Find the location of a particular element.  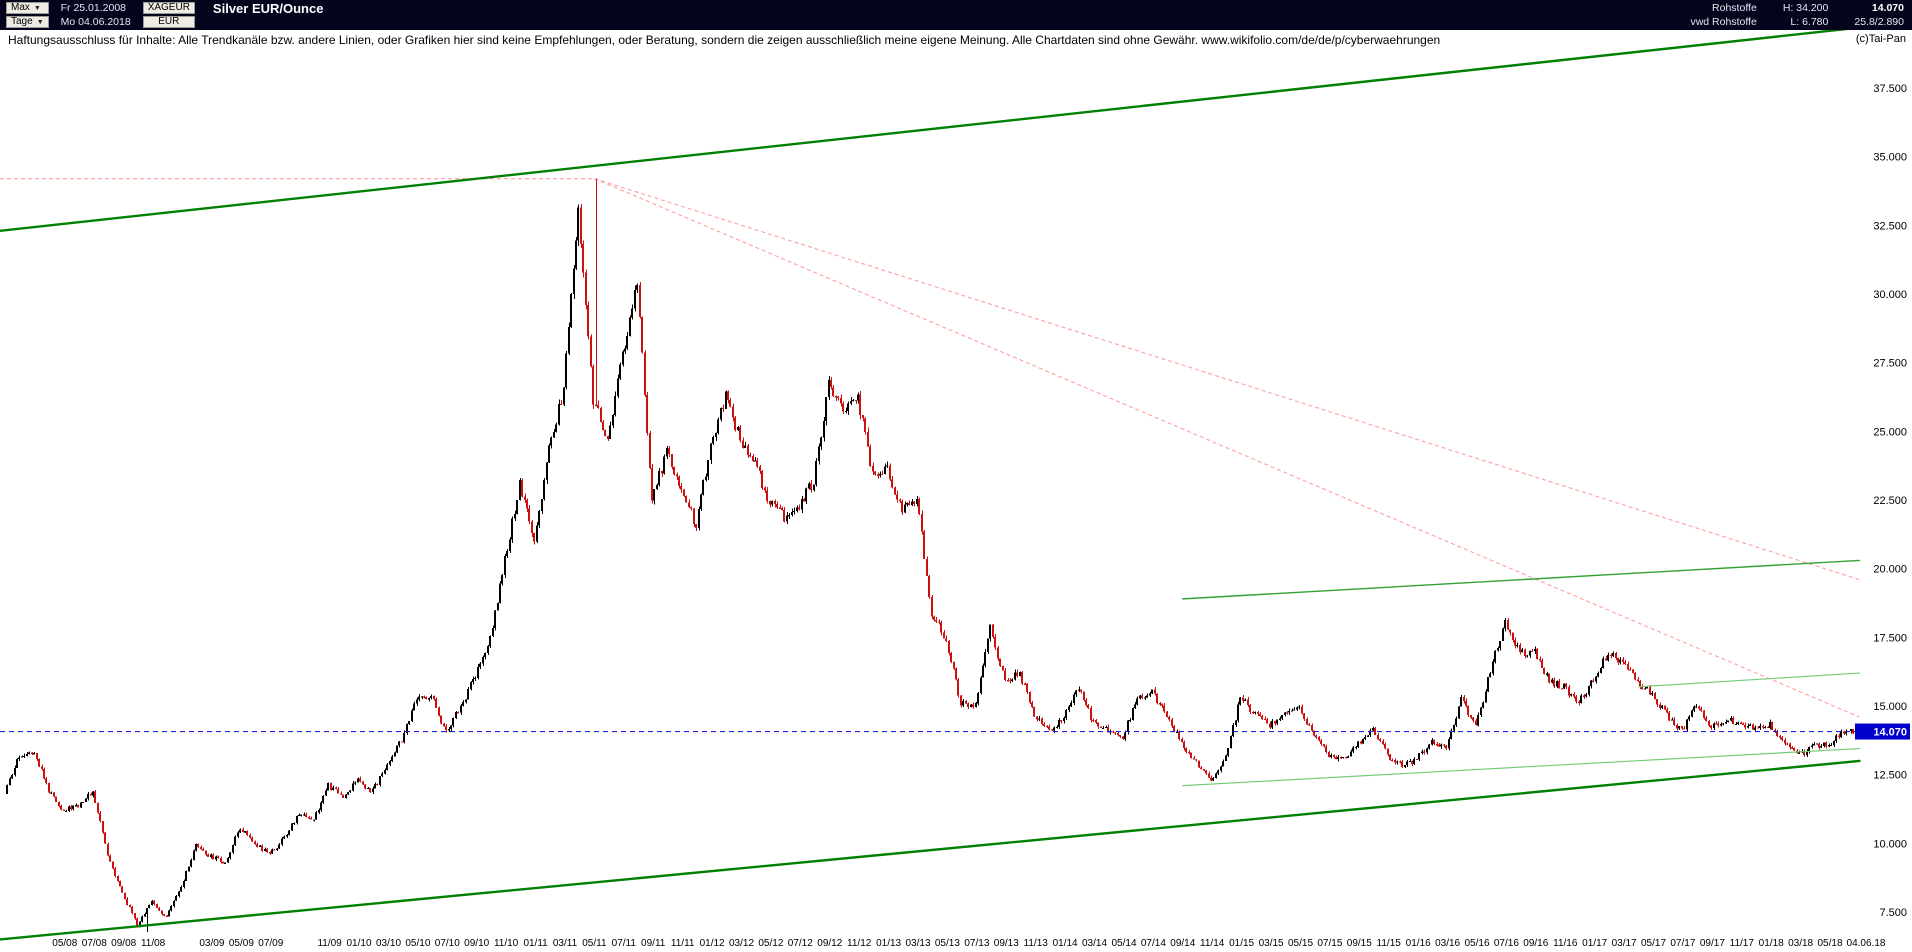

x-axis-label: 05/11 is located at coordinates (594, 943).